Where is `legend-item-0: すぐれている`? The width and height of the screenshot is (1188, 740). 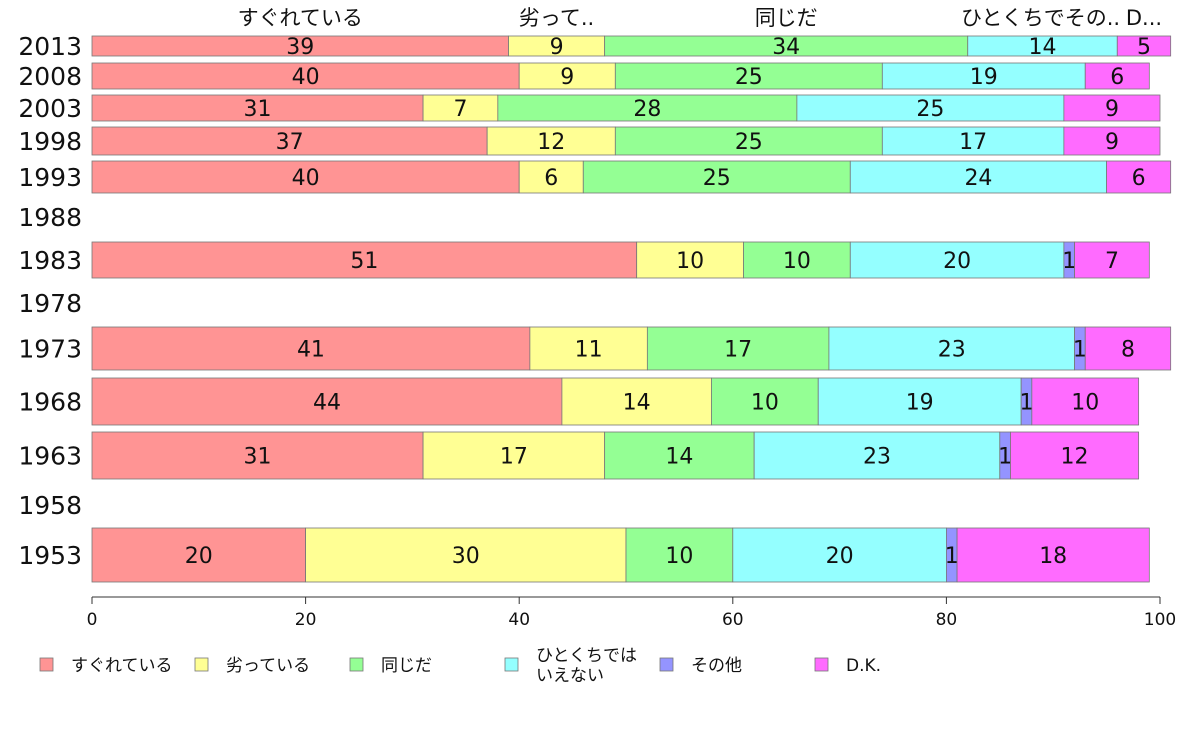
legend-item-0: すぐれている is located at coordinates (106, 666).